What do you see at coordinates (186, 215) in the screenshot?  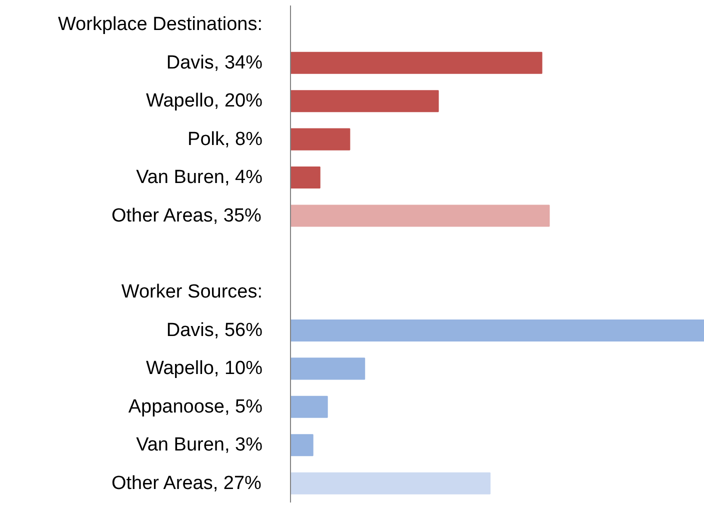 I see `y-tick-label: Other Areas, 35%` at bounding box center [186, 215].